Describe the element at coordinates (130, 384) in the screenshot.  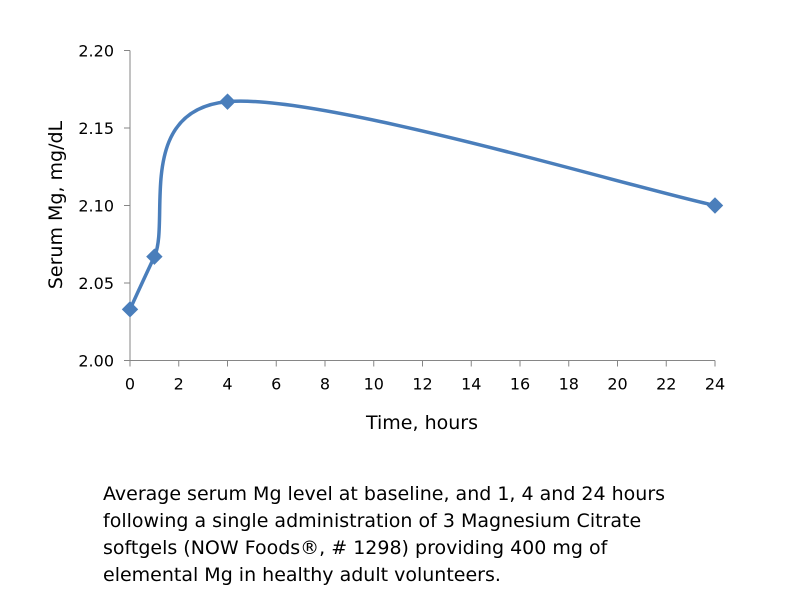
I see `x-tick-label: 0` at that location.